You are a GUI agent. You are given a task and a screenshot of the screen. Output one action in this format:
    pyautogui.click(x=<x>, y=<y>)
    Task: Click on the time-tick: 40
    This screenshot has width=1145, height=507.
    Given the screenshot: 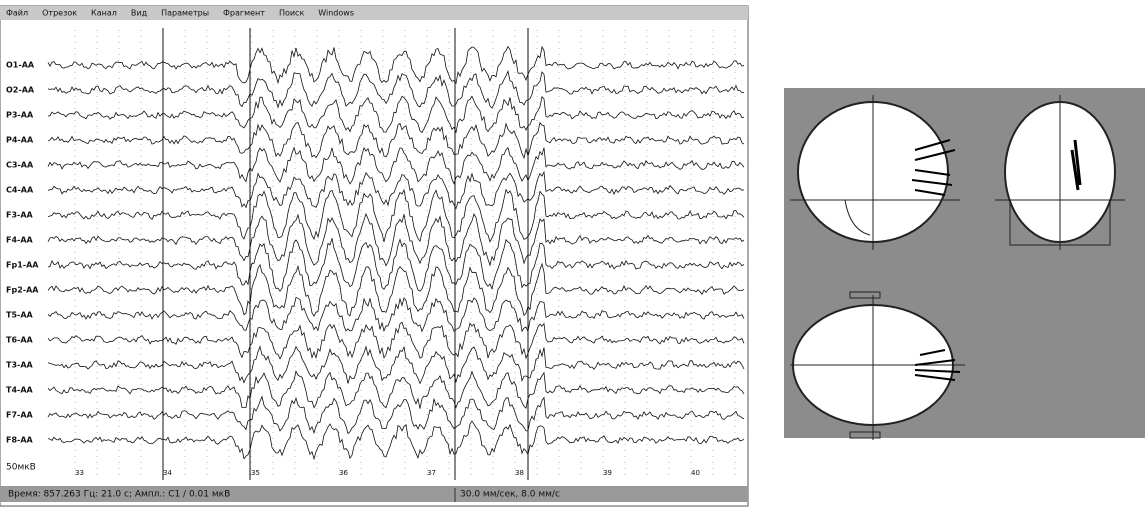 What is the action you would take?
    pyautogui.click(x=695, y=473)
    